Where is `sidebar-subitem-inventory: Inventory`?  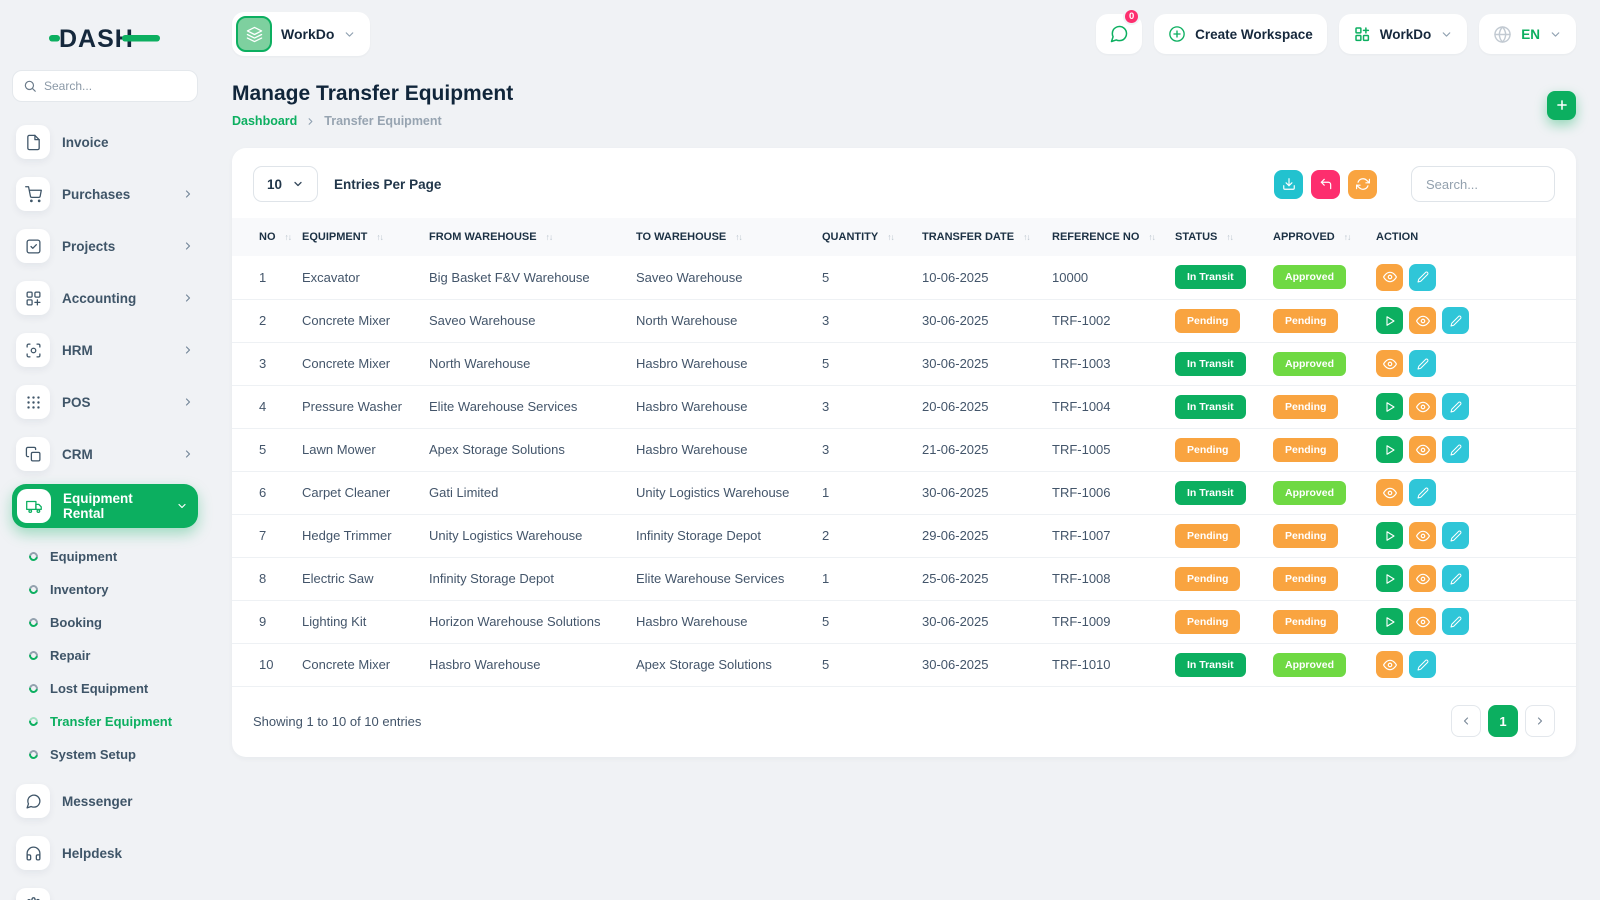
sidebar-subitem-inventory: Inventory is located at coordinates (109, 589).